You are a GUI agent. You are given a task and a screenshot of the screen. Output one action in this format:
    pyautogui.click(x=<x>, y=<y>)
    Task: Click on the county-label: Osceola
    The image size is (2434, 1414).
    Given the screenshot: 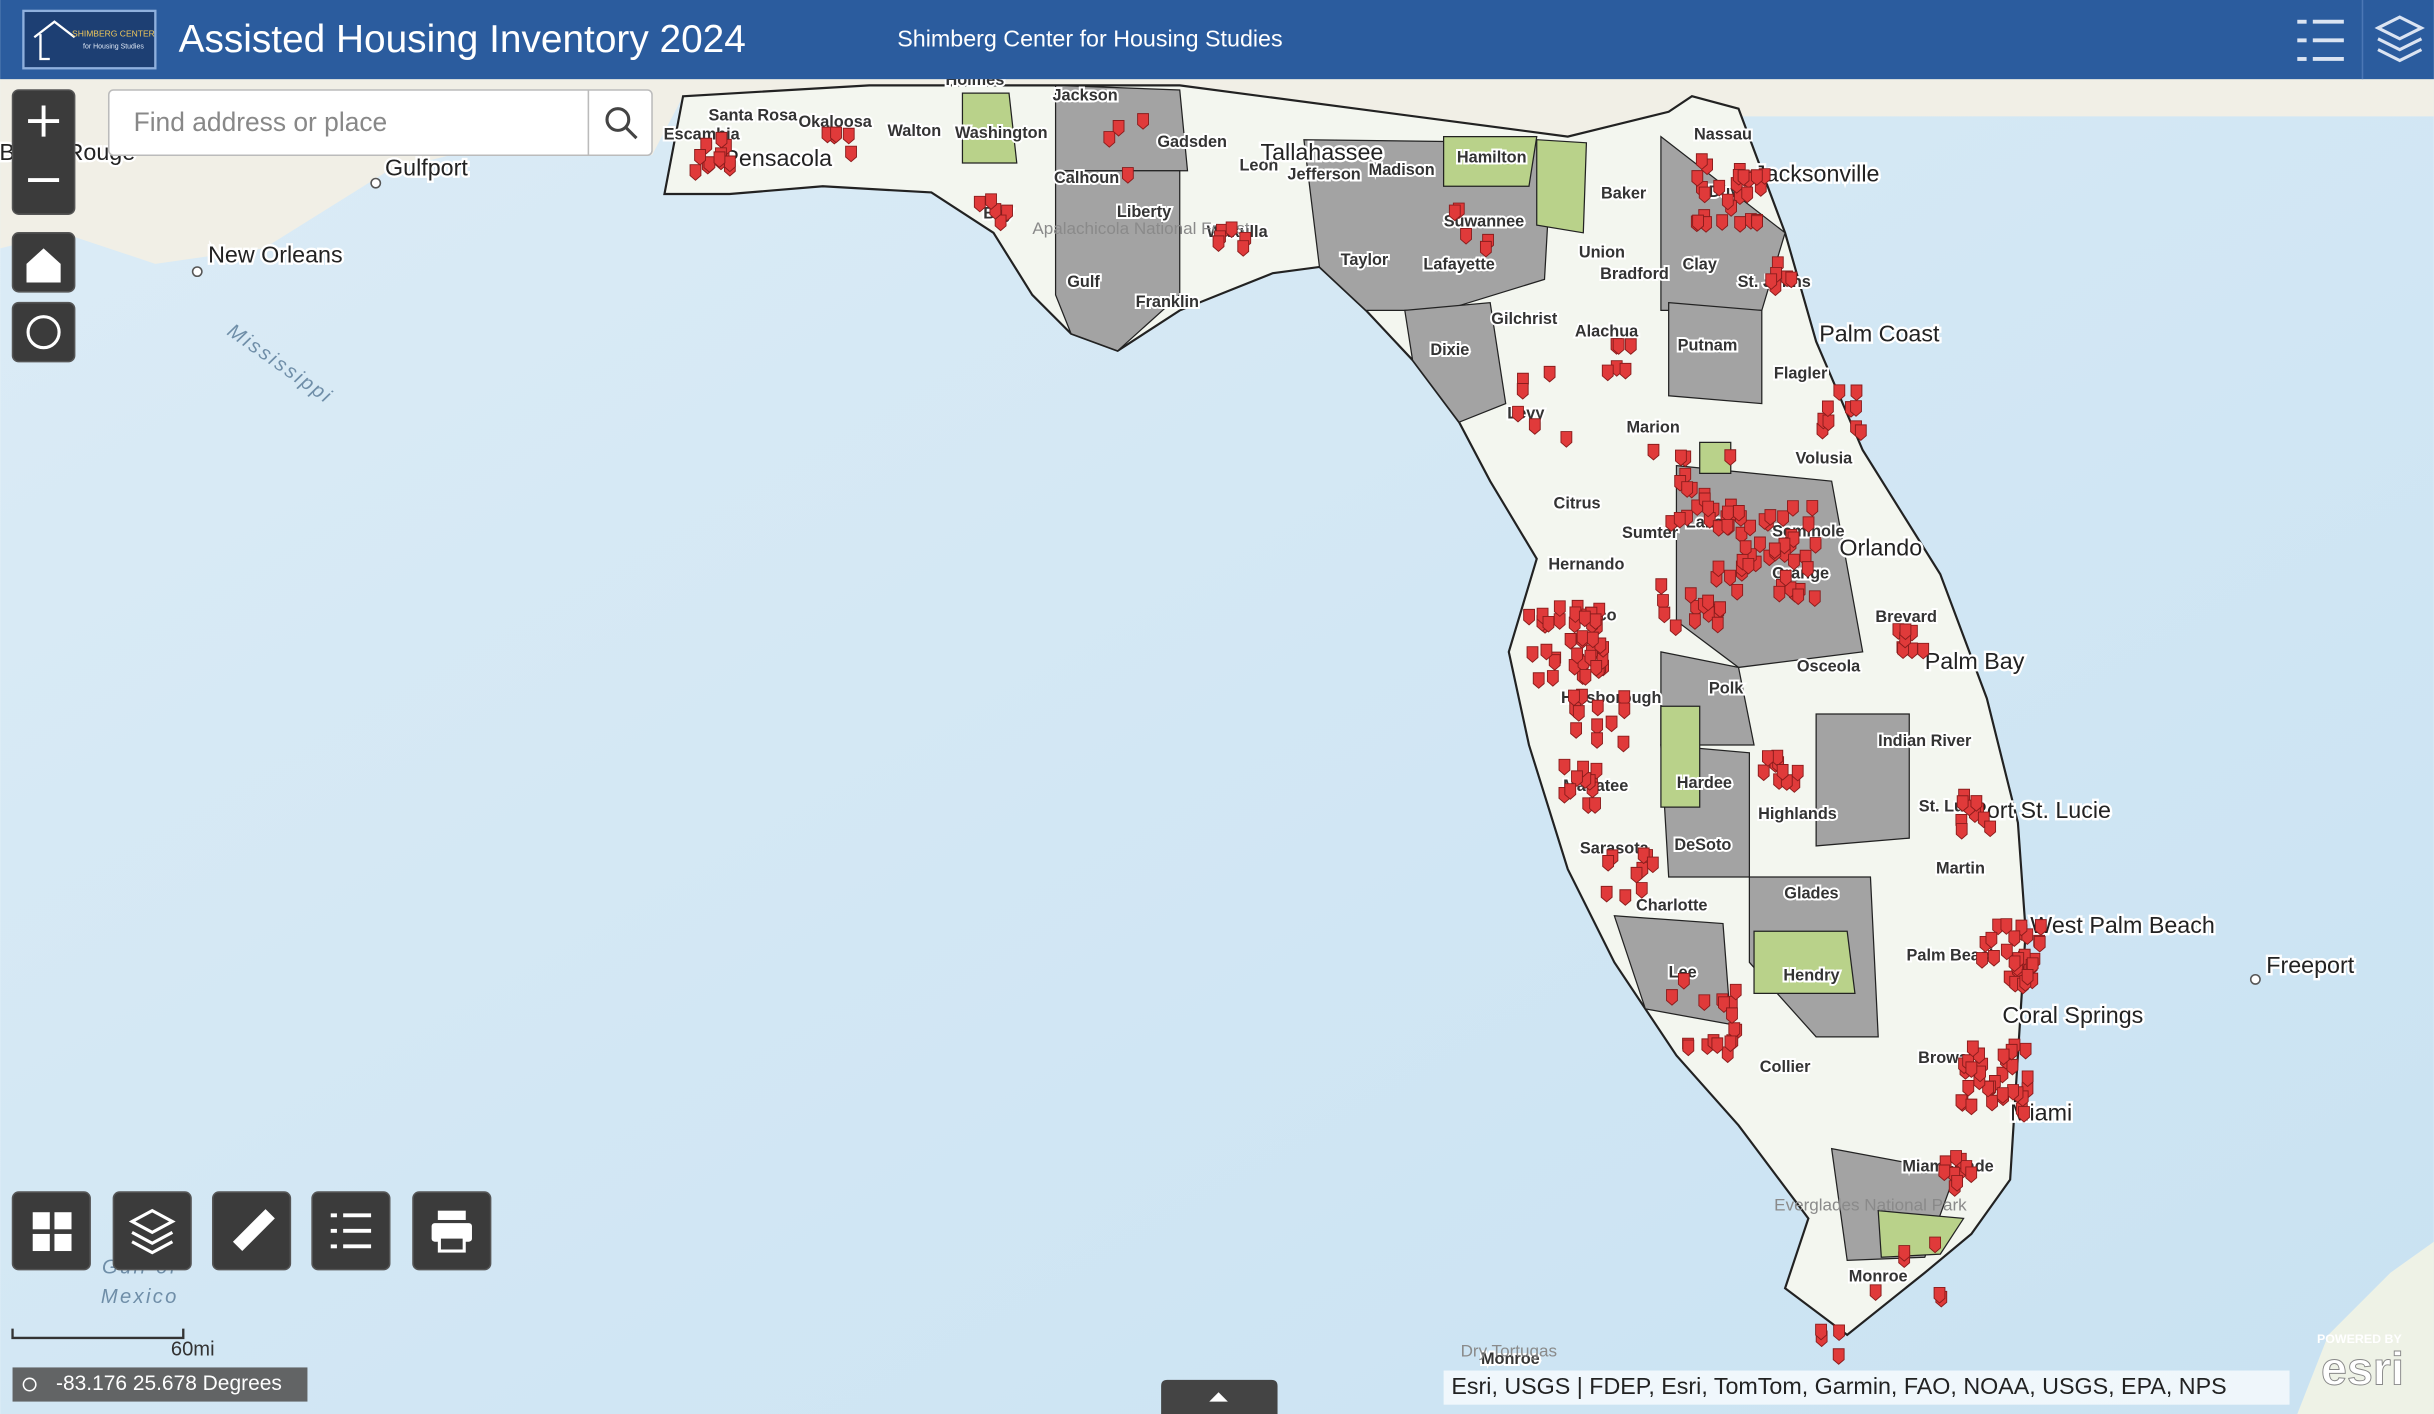 What is the action you would take?
    pyautogui.click(x=1829, y=667)
    